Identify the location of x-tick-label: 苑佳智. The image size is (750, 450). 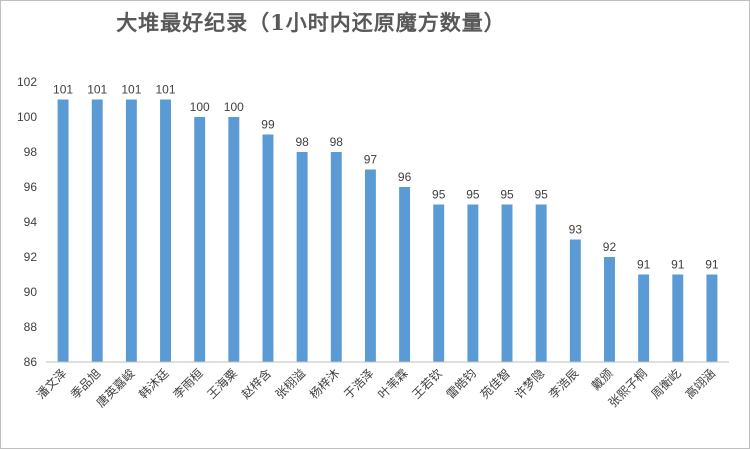
(495, 384).